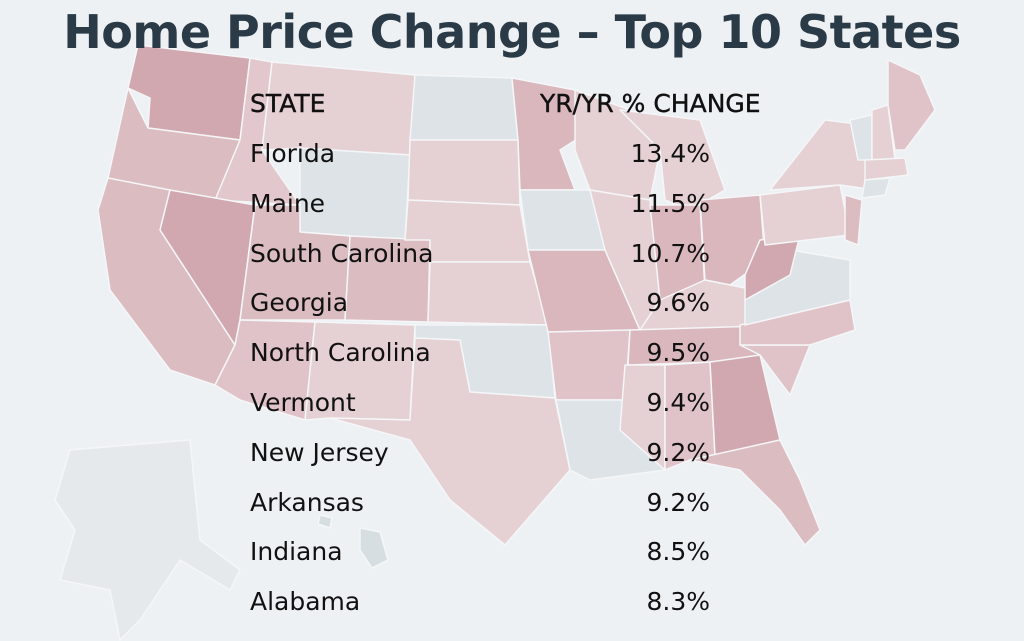  I want to click on map-region-connecticut, so click(876, 188).